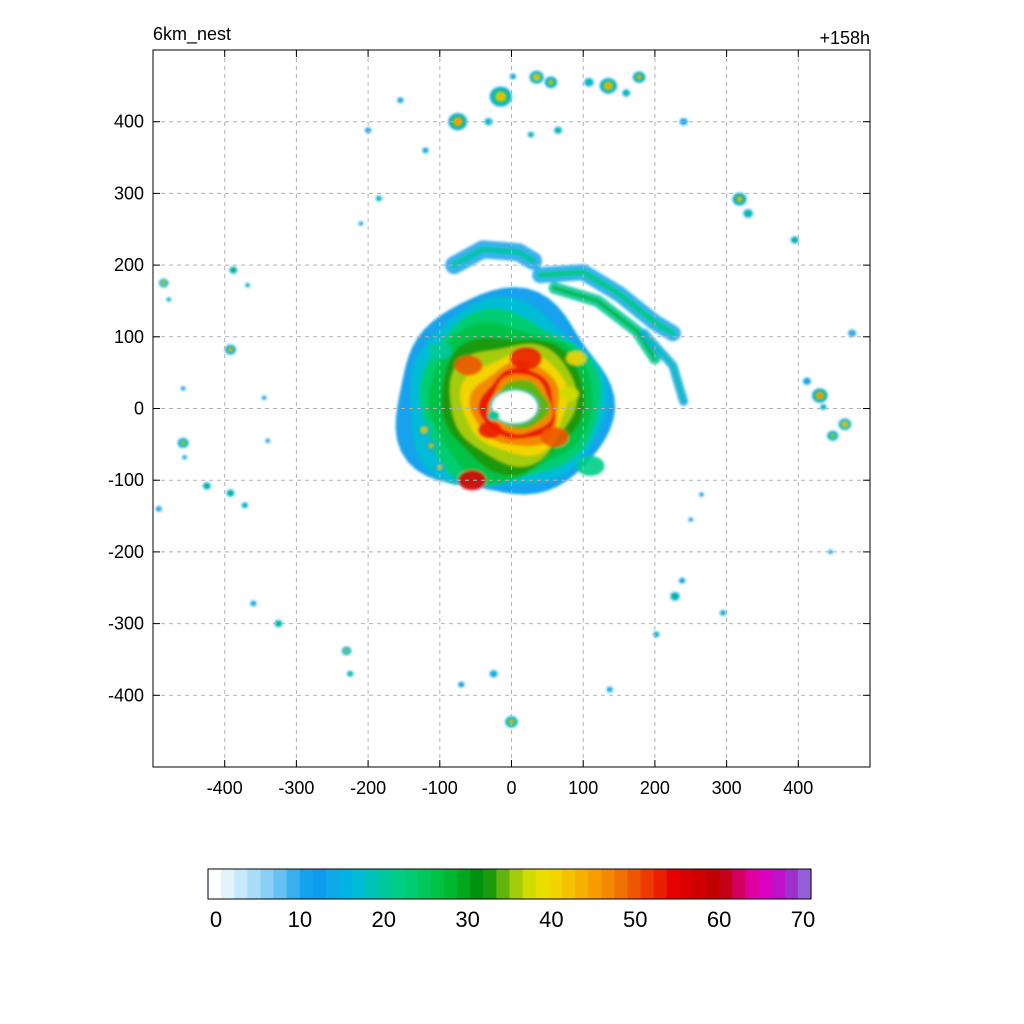 This screenshot has width=1024, height=1024. Describe the element at coordinates (126, 480) in the screenshot. I see `y-tick-label: -100` at that location.